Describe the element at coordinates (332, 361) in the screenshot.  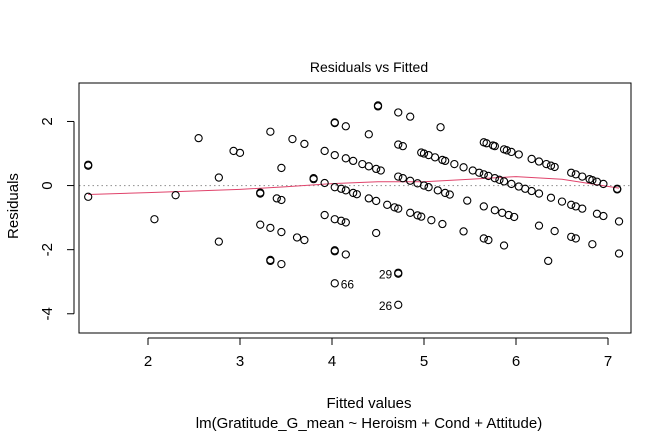
I see `x-tick-label: 4` at that location.